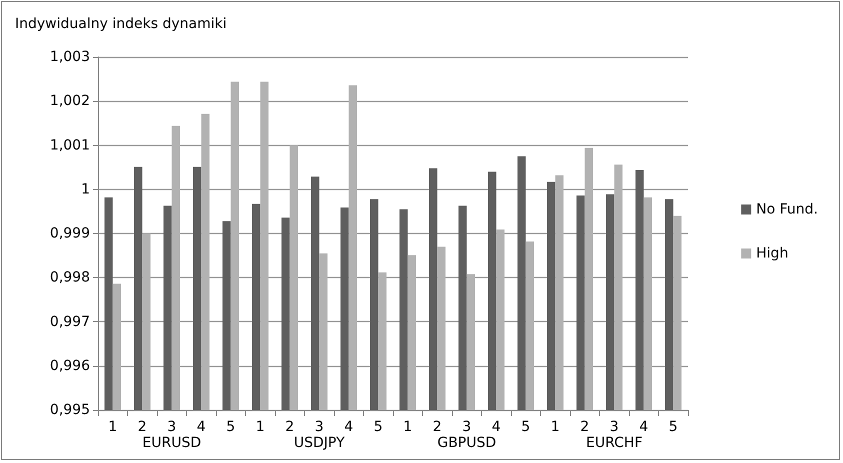 This screenshot has width=843, height=463. I want to click on y-tick-label: 1, so click(85, 189).